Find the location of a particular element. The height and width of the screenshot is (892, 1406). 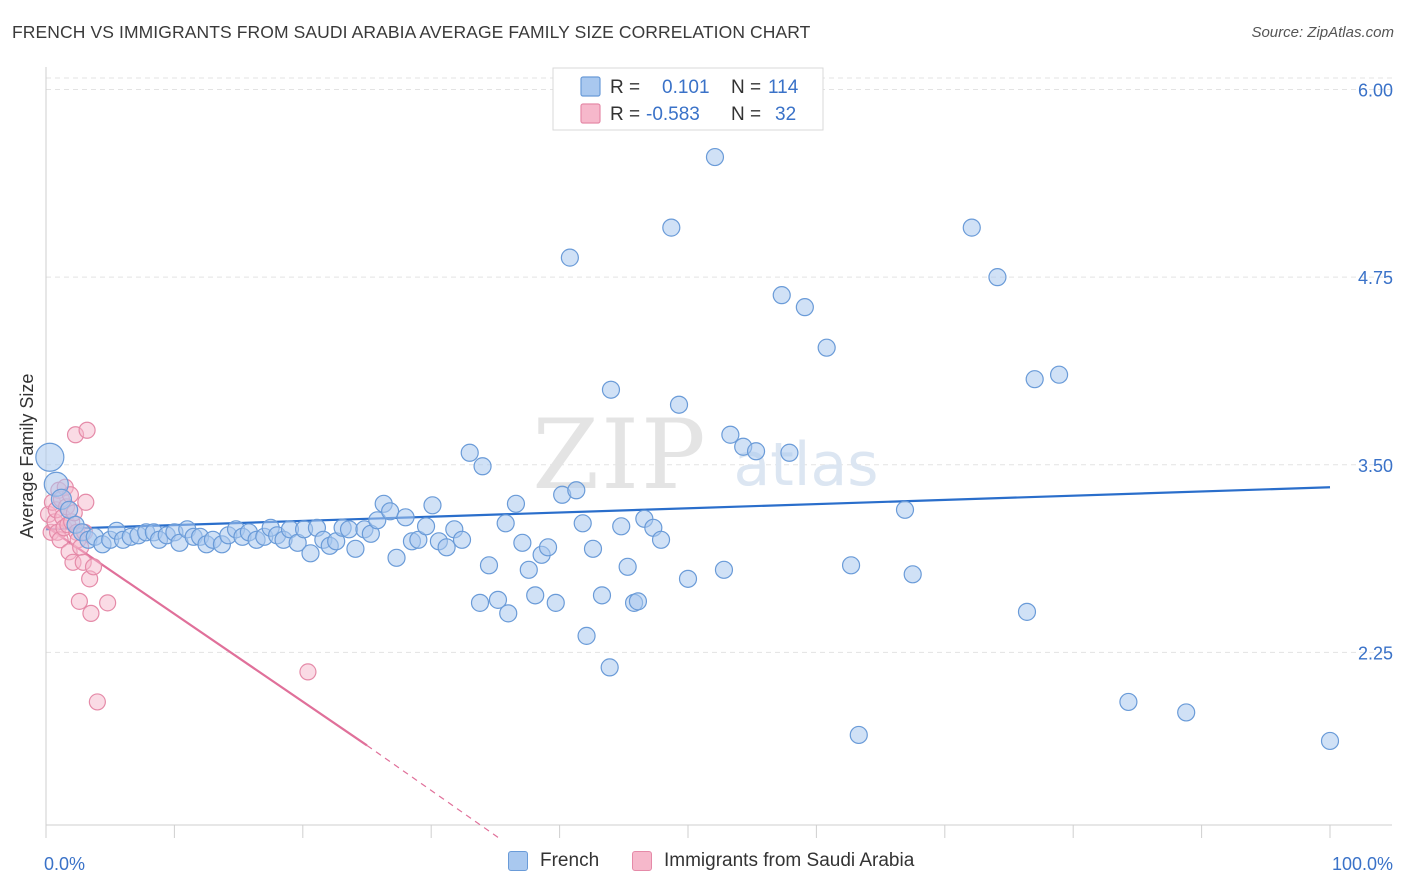

legend-saudi-n-label: N = is located at coordinates (746, 114).